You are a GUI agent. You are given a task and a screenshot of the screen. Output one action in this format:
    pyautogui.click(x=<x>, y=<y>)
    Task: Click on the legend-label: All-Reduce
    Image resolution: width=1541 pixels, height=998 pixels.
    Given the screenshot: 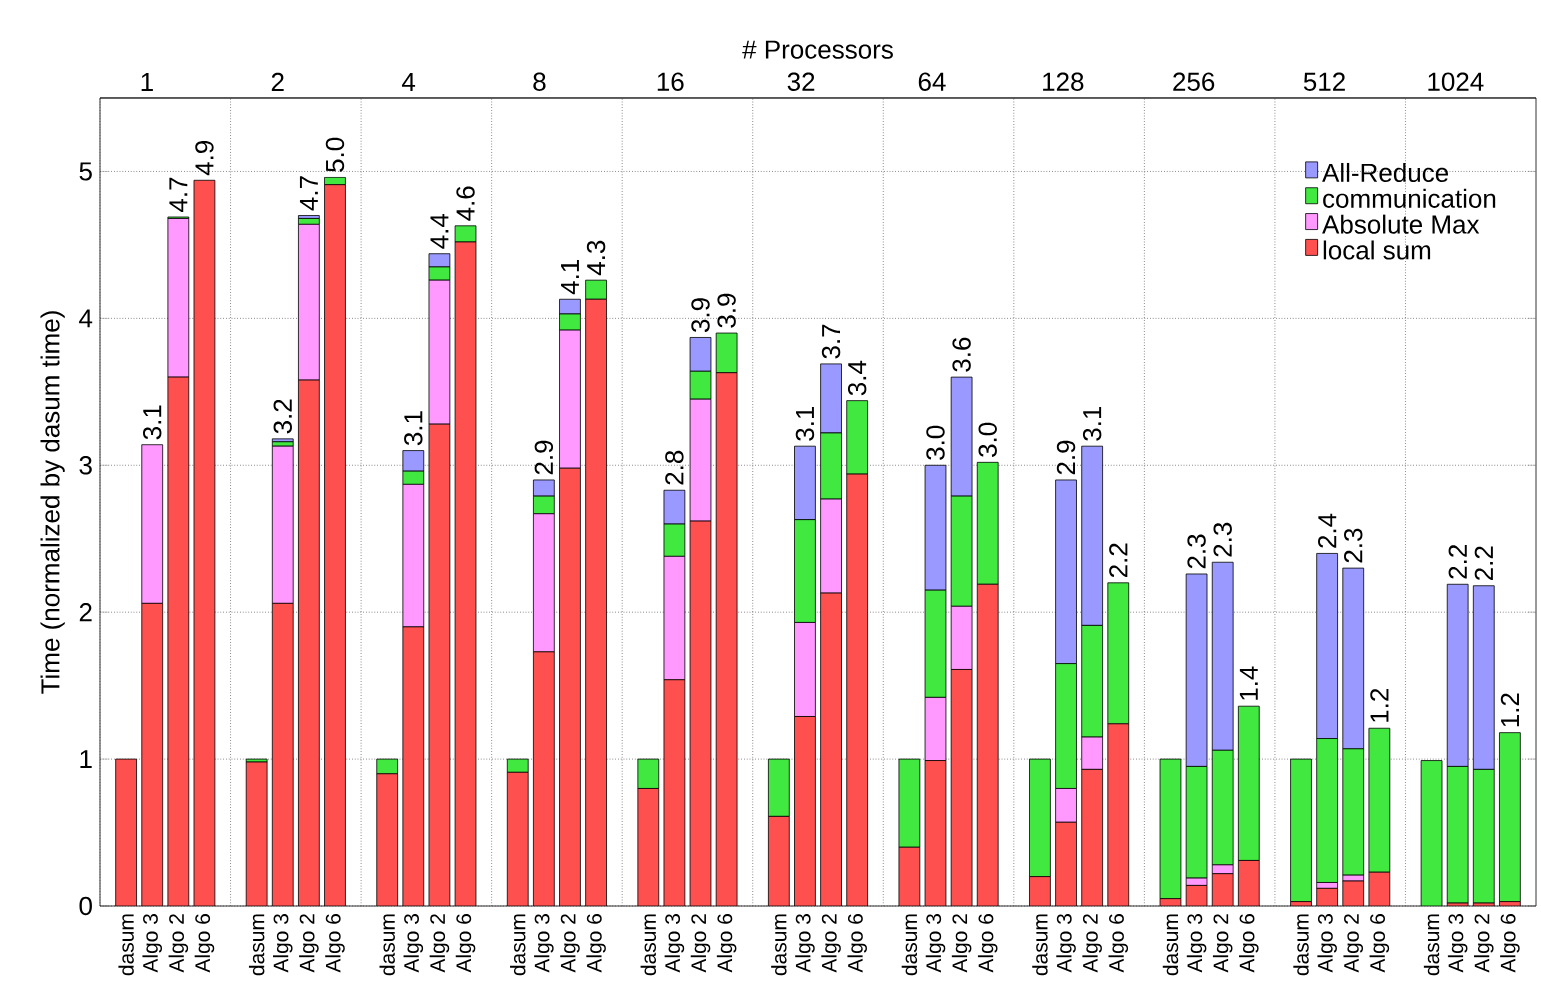 What is the action you would take?
    pyautogui.click(x=1385, y=172)
    